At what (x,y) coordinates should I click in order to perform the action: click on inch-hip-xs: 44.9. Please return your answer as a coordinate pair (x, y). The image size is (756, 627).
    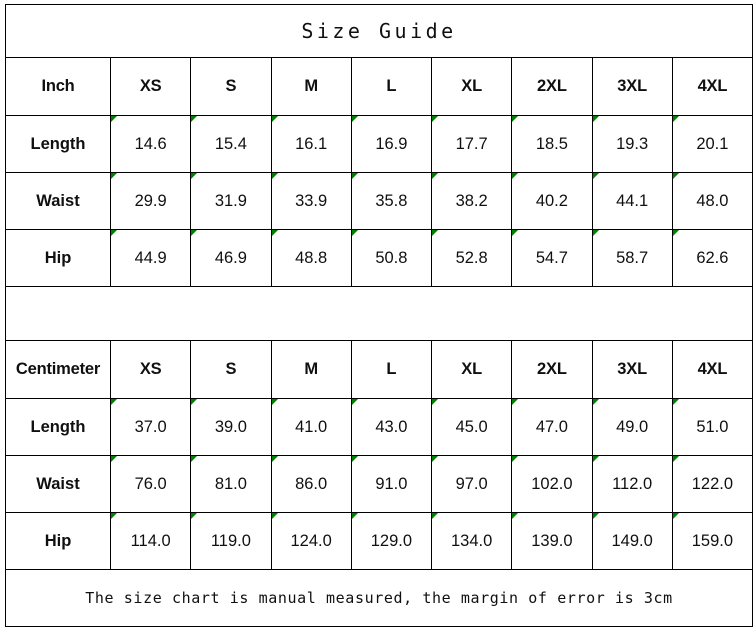
    Looking at the image, I should click on (150, 258).